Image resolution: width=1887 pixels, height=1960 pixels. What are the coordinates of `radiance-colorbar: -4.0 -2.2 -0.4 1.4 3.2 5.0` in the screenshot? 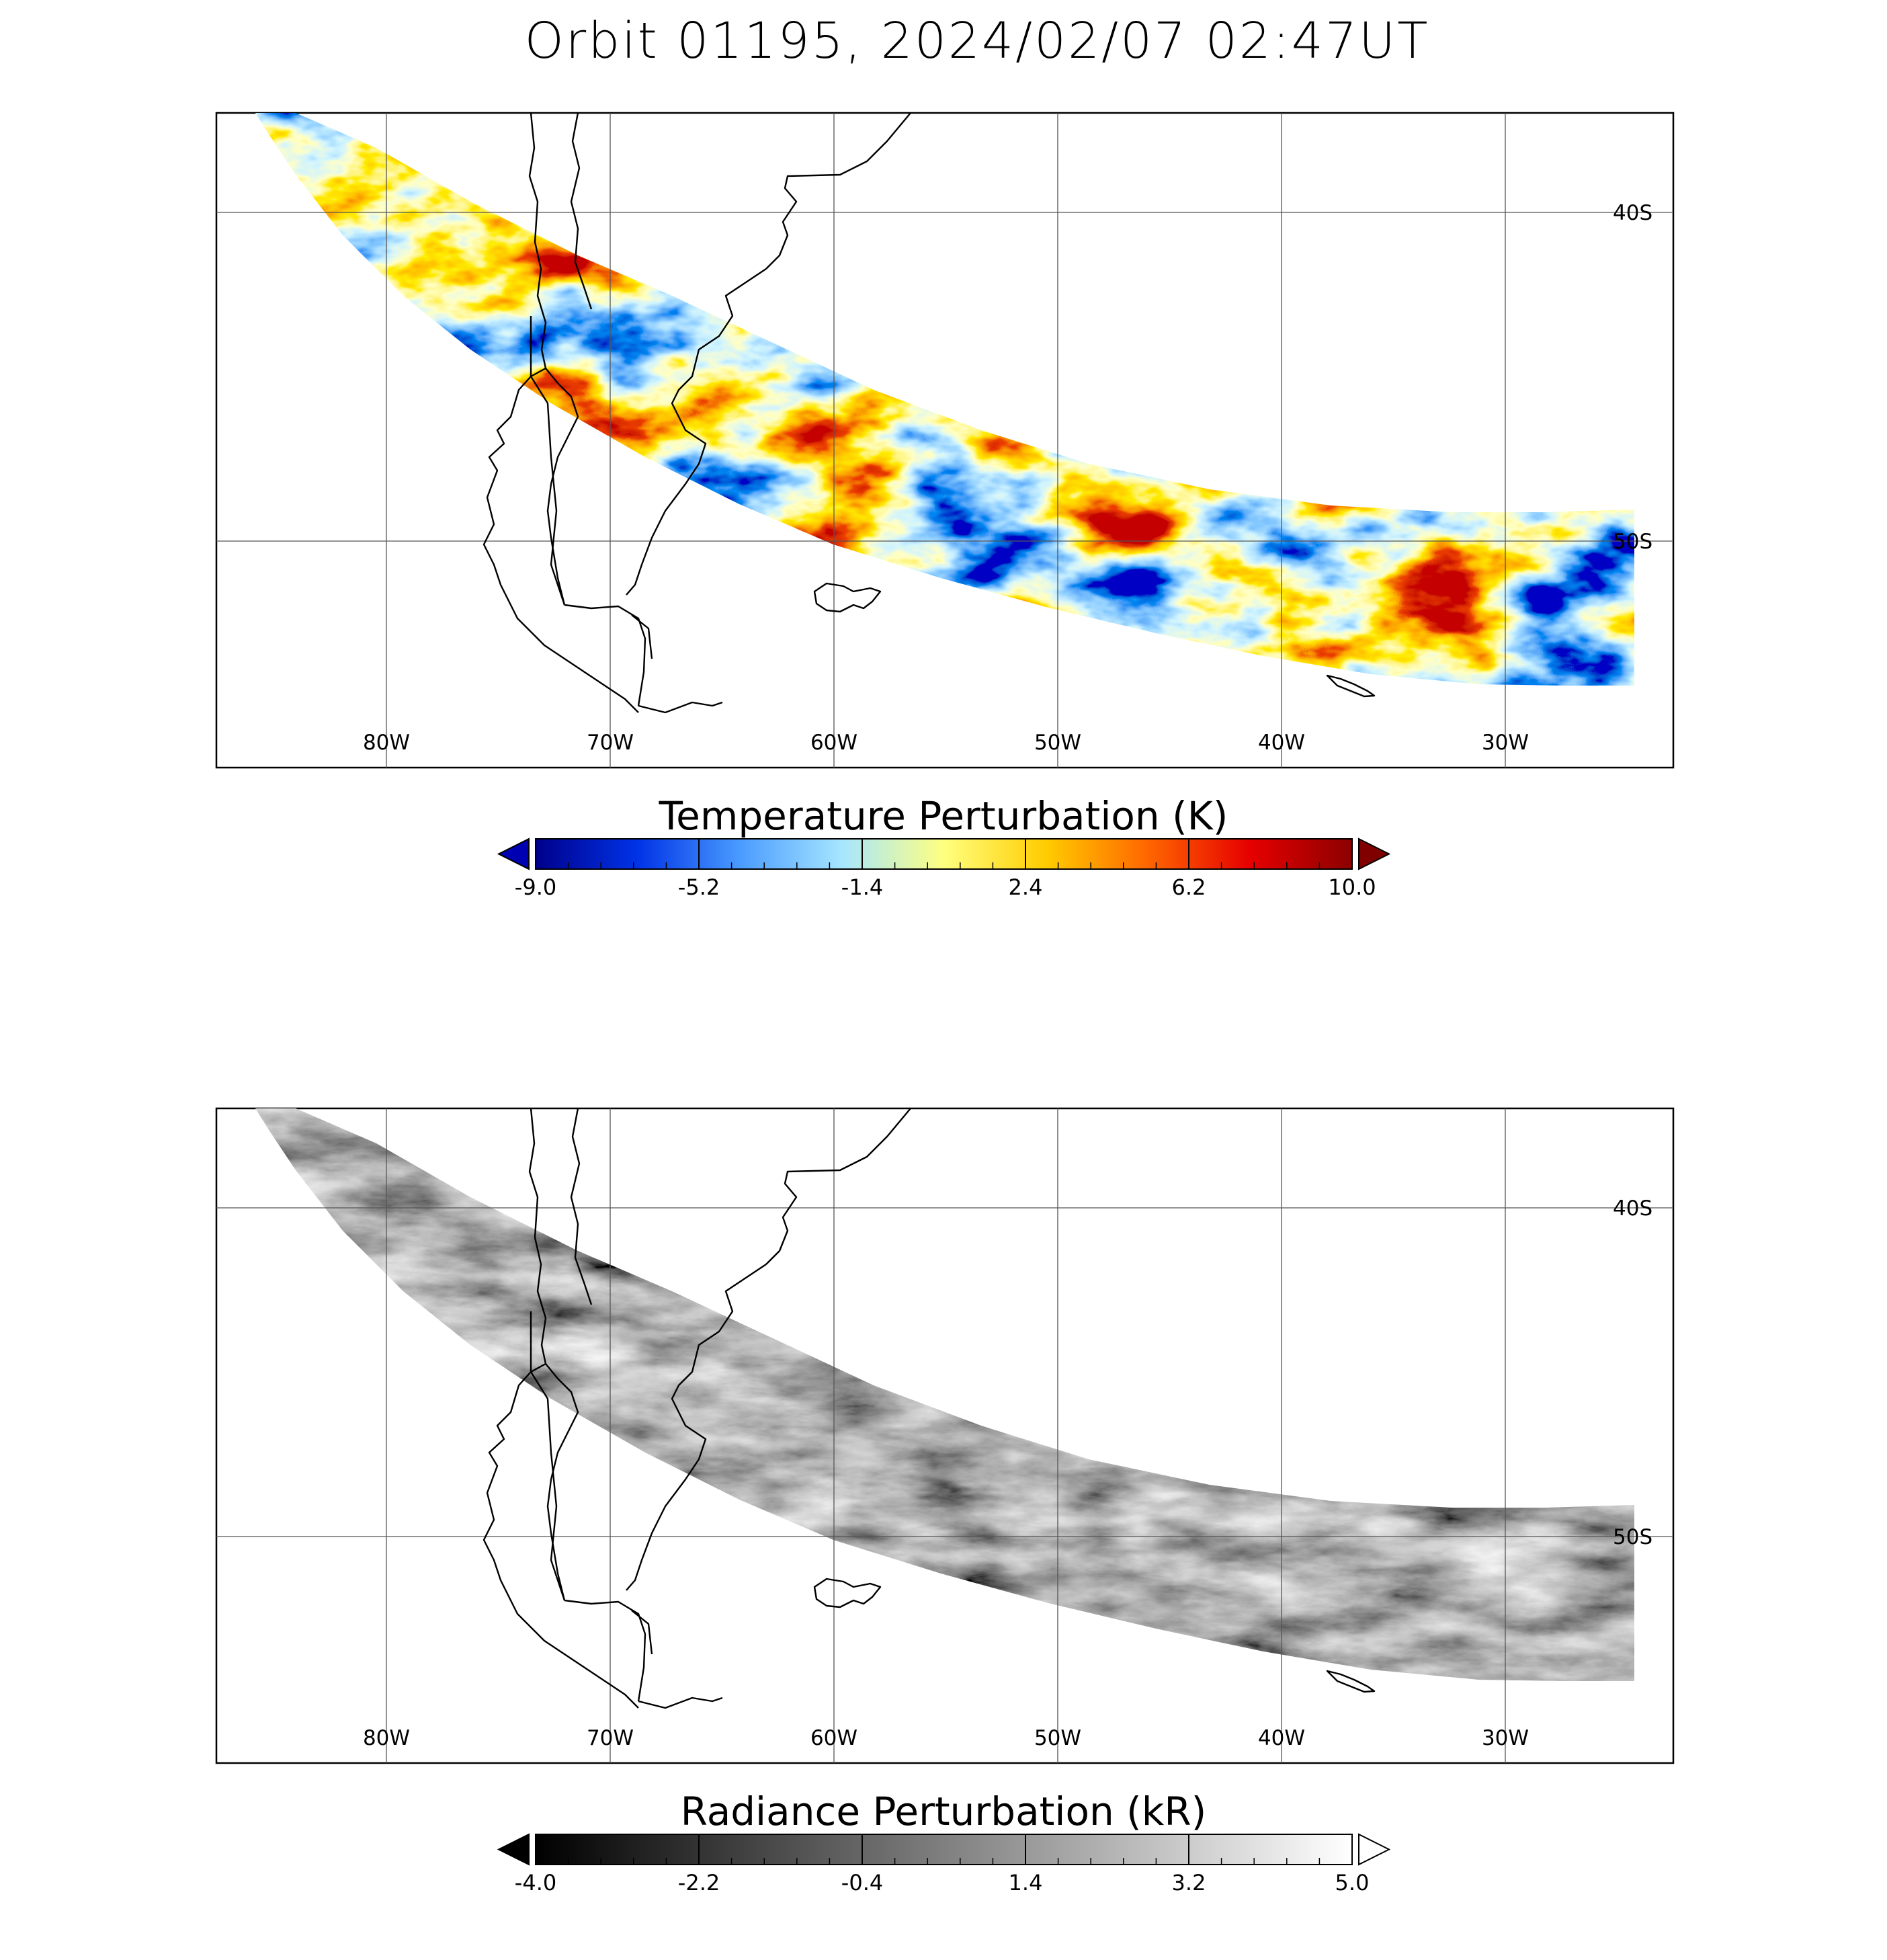 It's located at (944, 1864).